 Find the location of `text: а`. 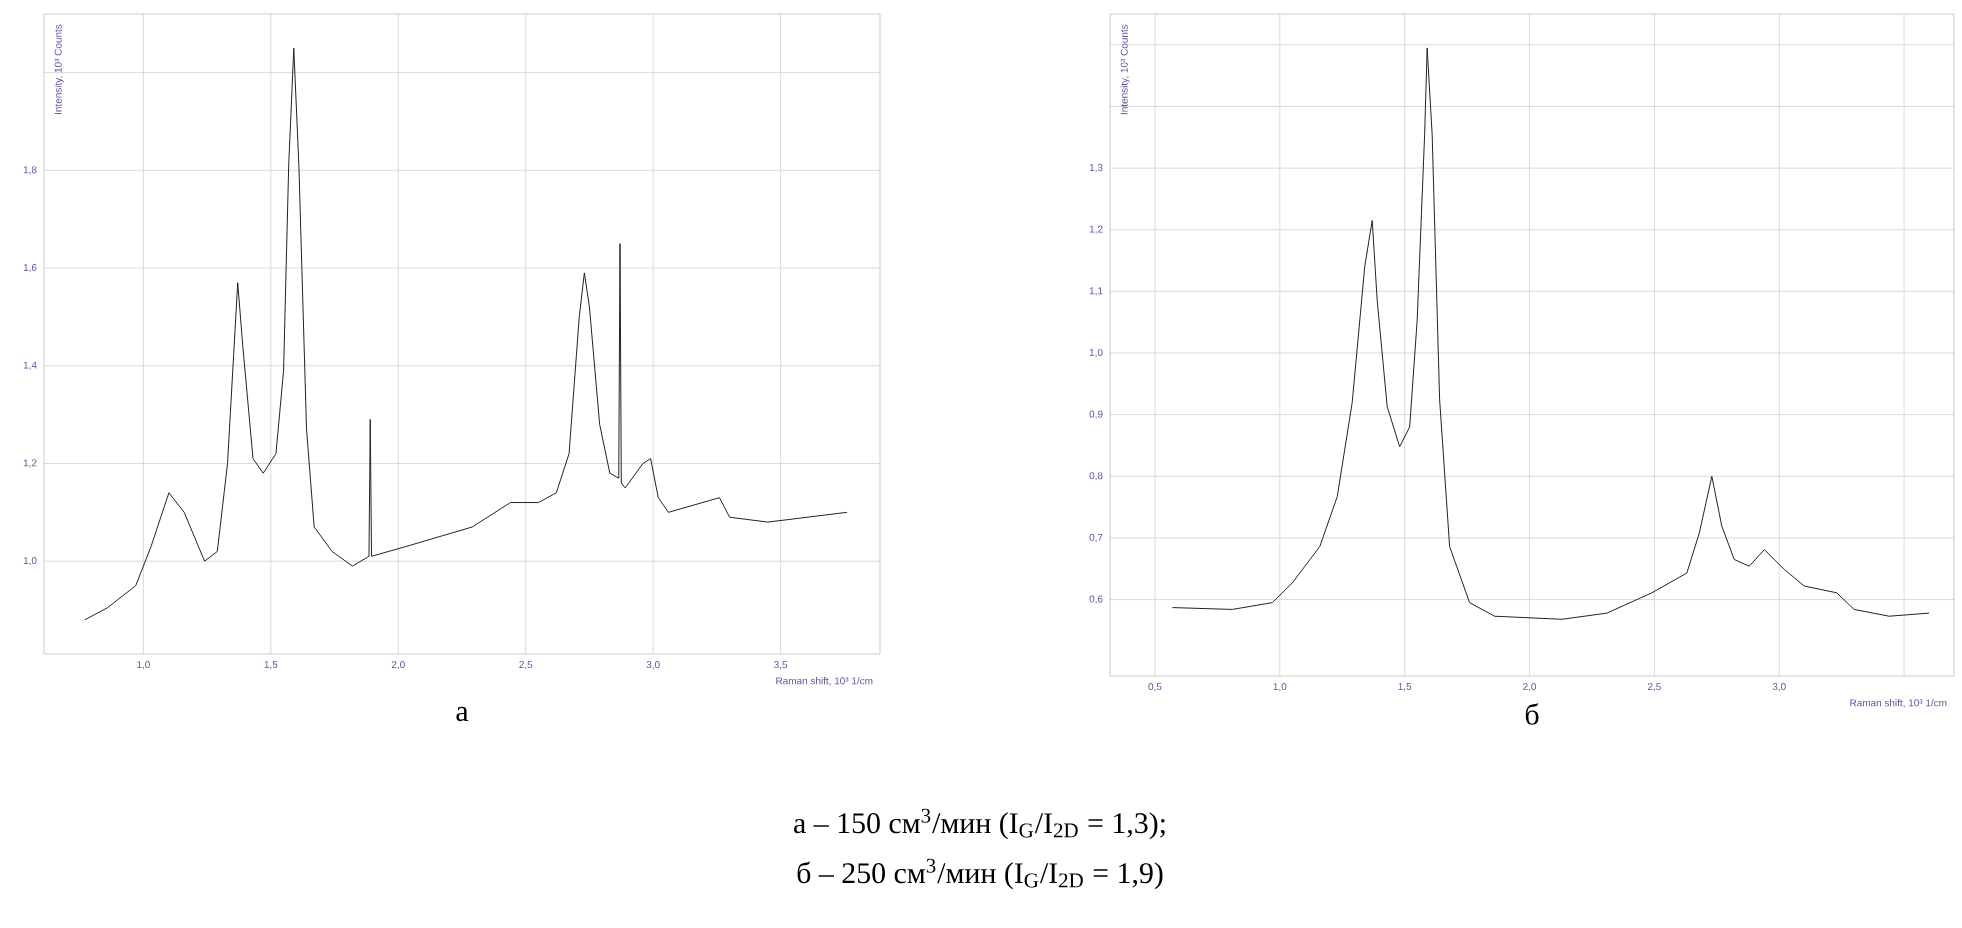

text: а is located at coordinates (462, 714).